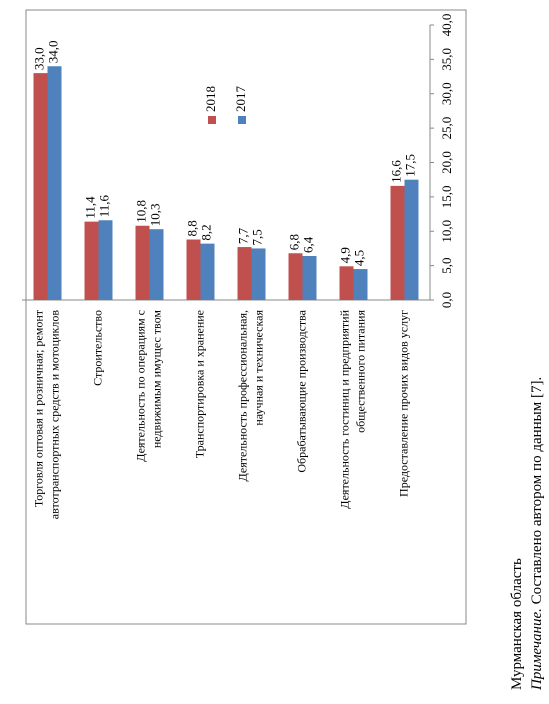 The image size is (549, 704). I want to click on value-label: 34,0, so click(52, 52).